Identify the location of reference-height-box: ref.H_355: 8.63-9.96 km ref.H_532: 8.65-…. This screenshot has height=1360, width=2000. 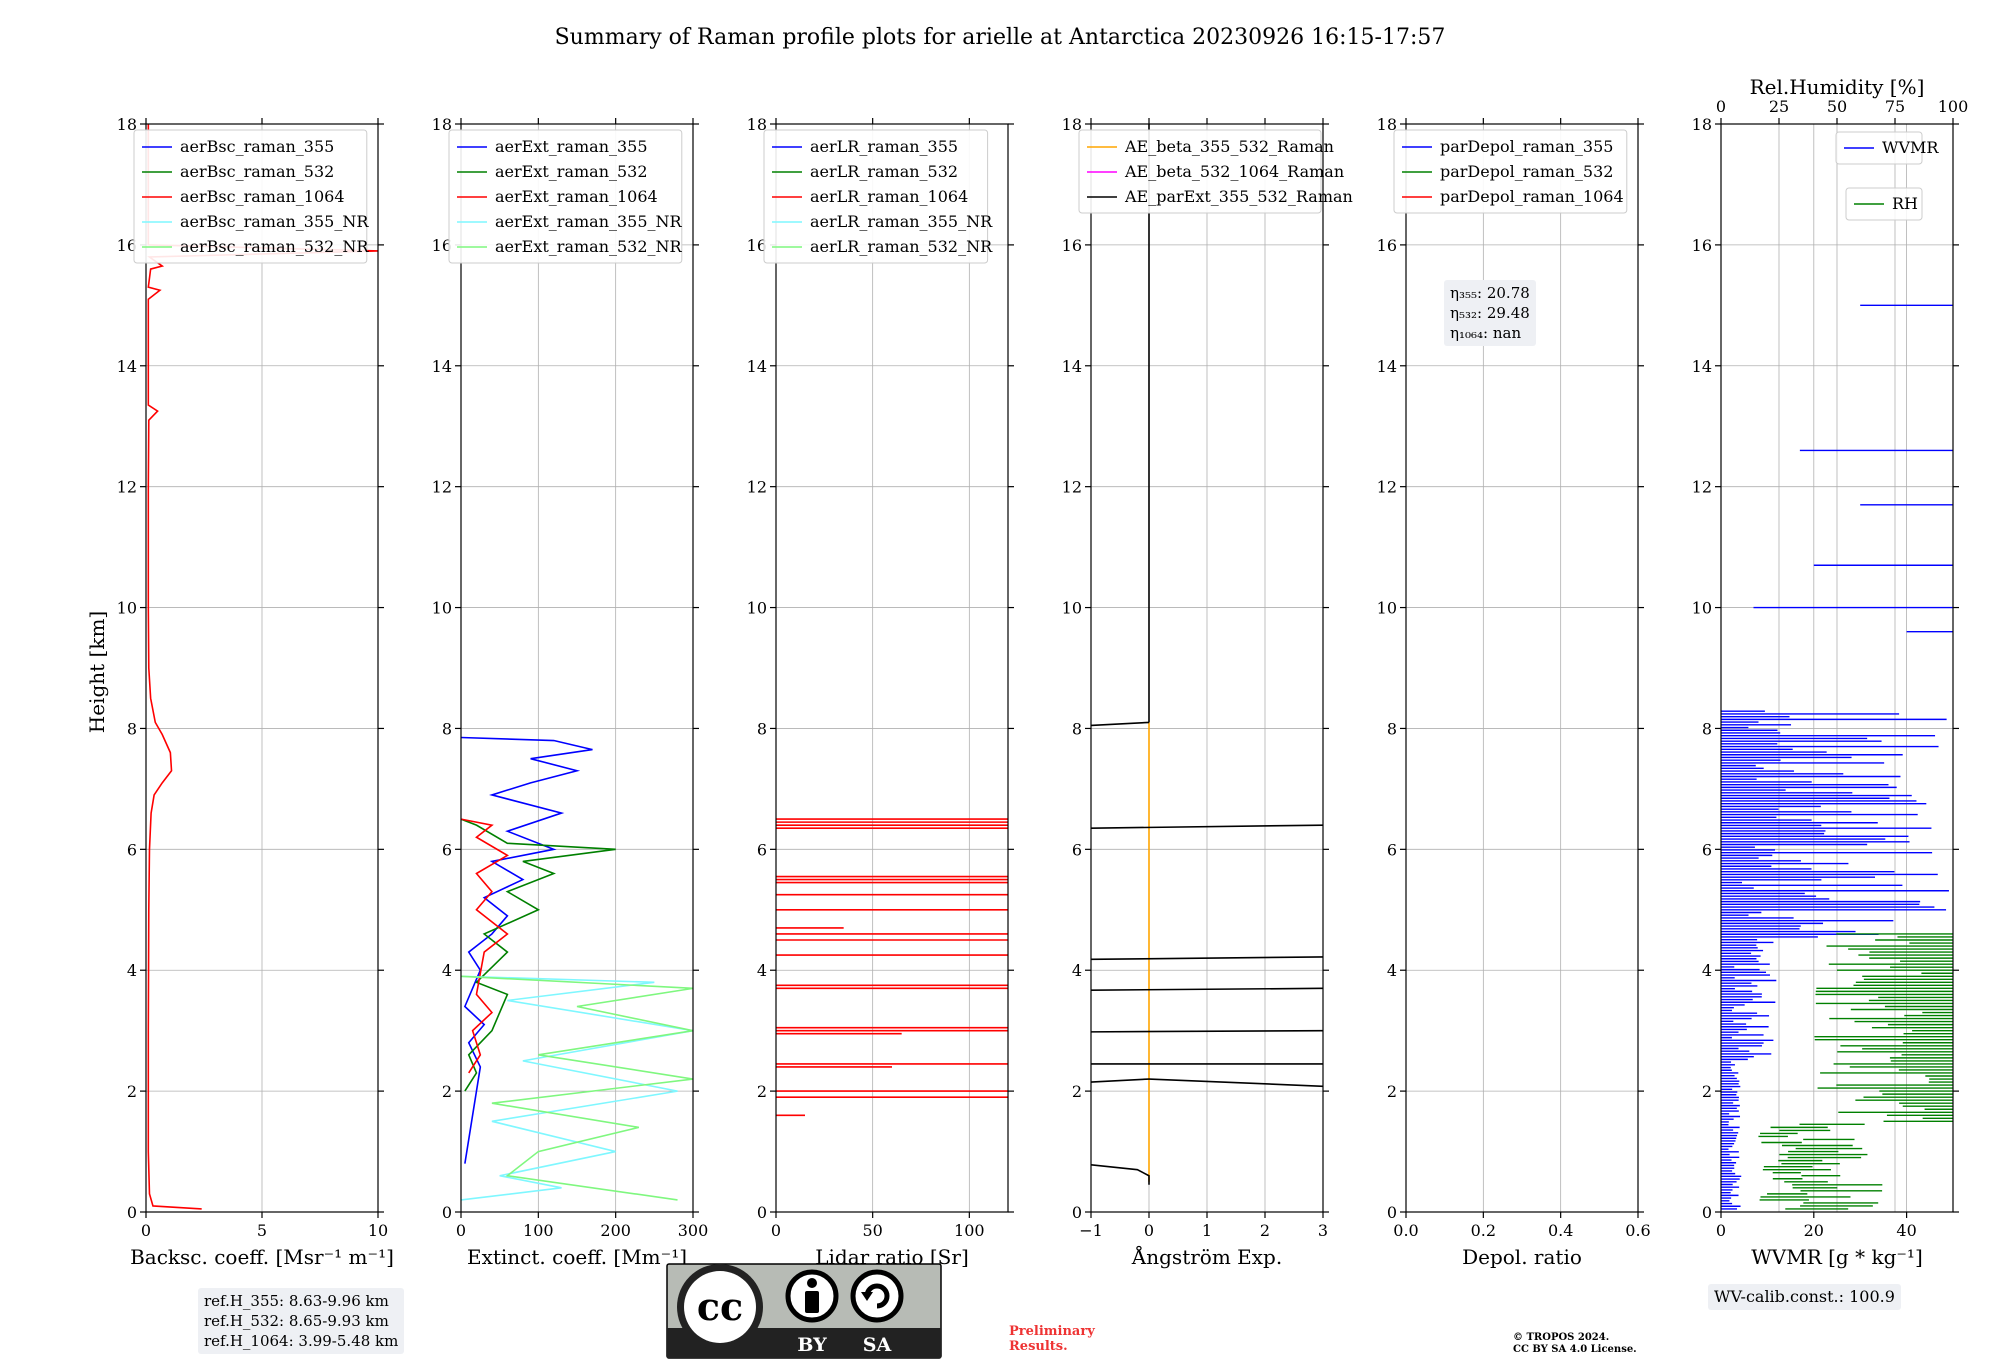
(301, 1321).